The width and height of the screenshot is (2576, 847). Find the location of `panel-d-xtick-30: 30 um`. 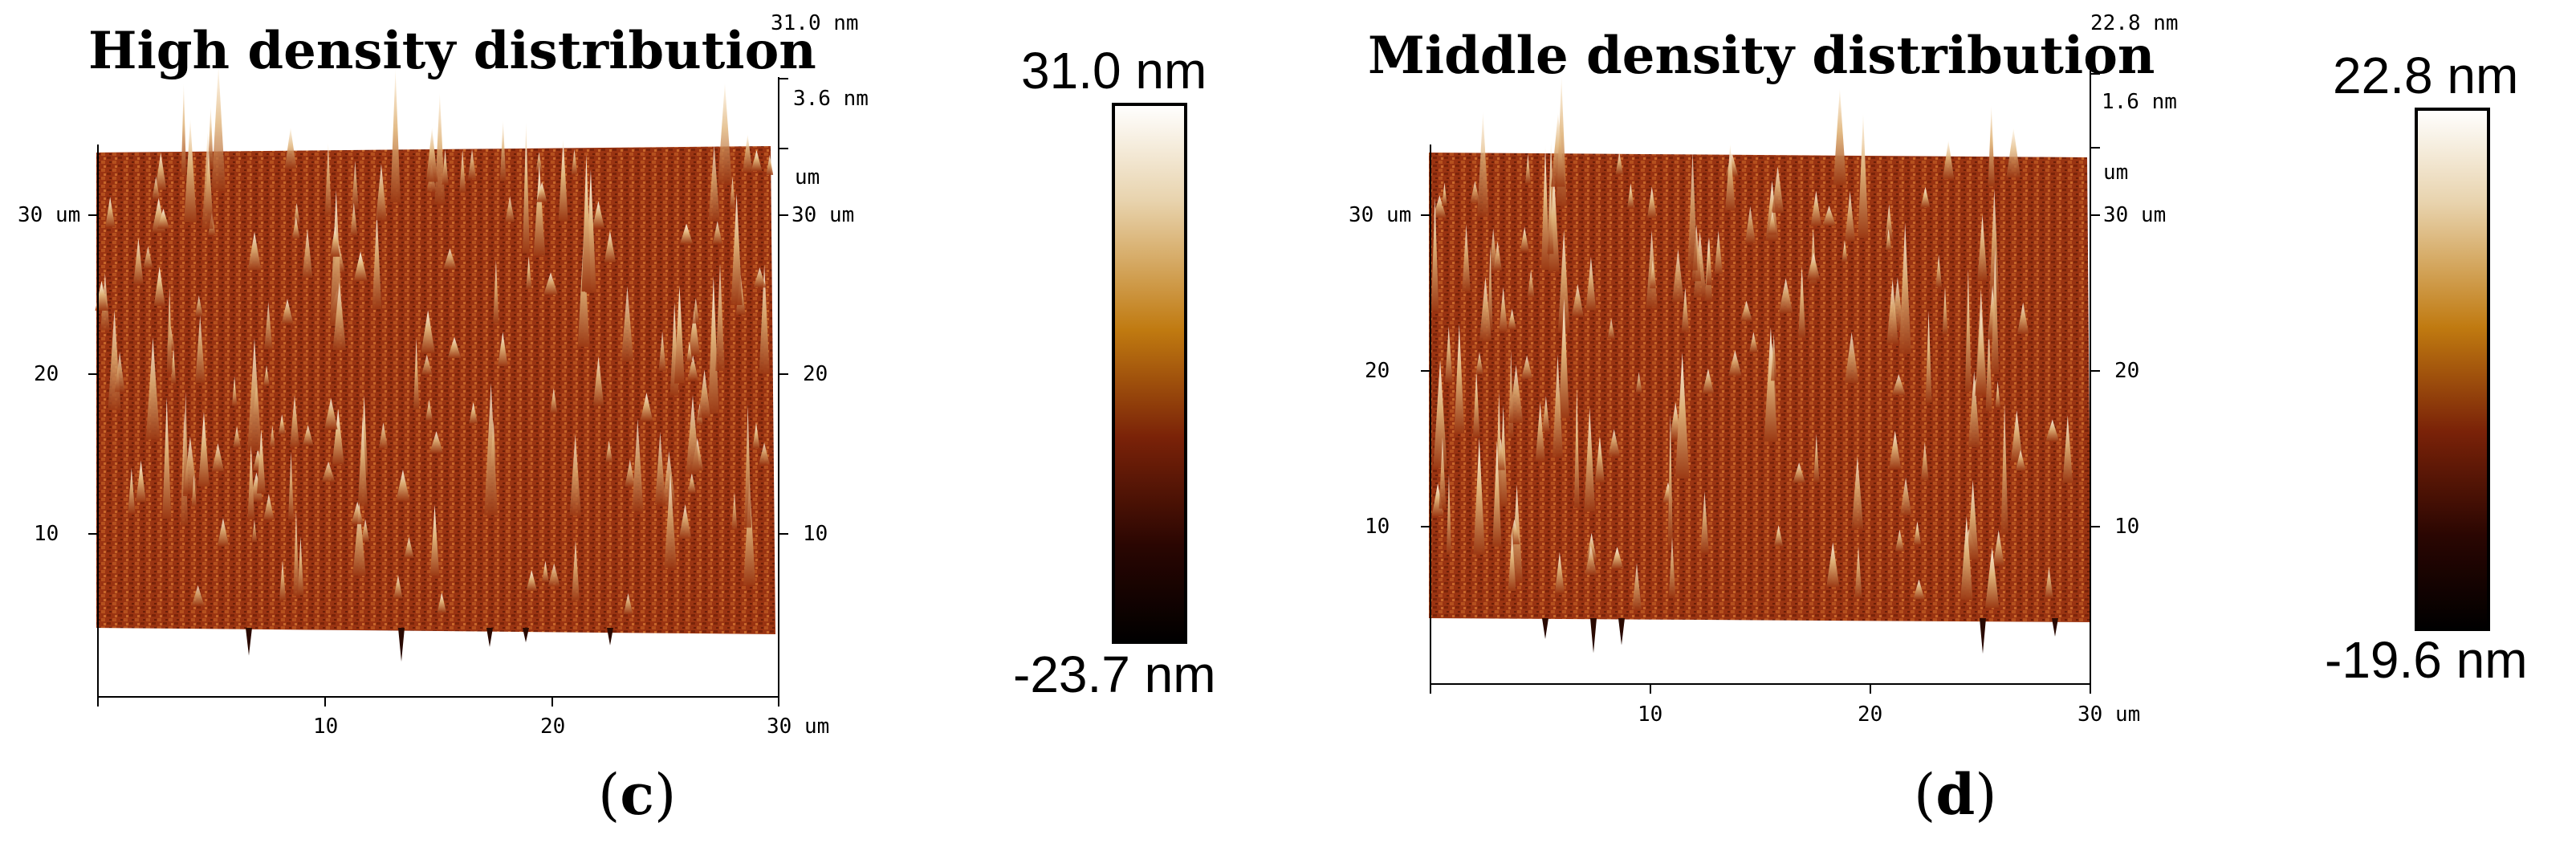

panel-d-xtick-30: 30 um is located at coordinates (2109, 714).